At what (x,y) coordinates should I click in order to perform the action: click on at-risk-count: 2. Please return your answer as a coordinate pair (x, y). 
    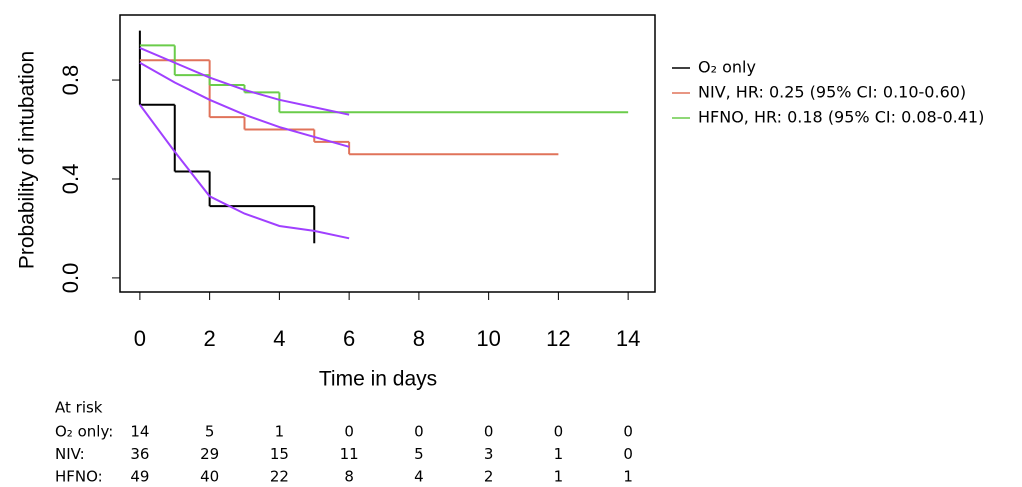
    Looking at the image, I should click on (489, 477).